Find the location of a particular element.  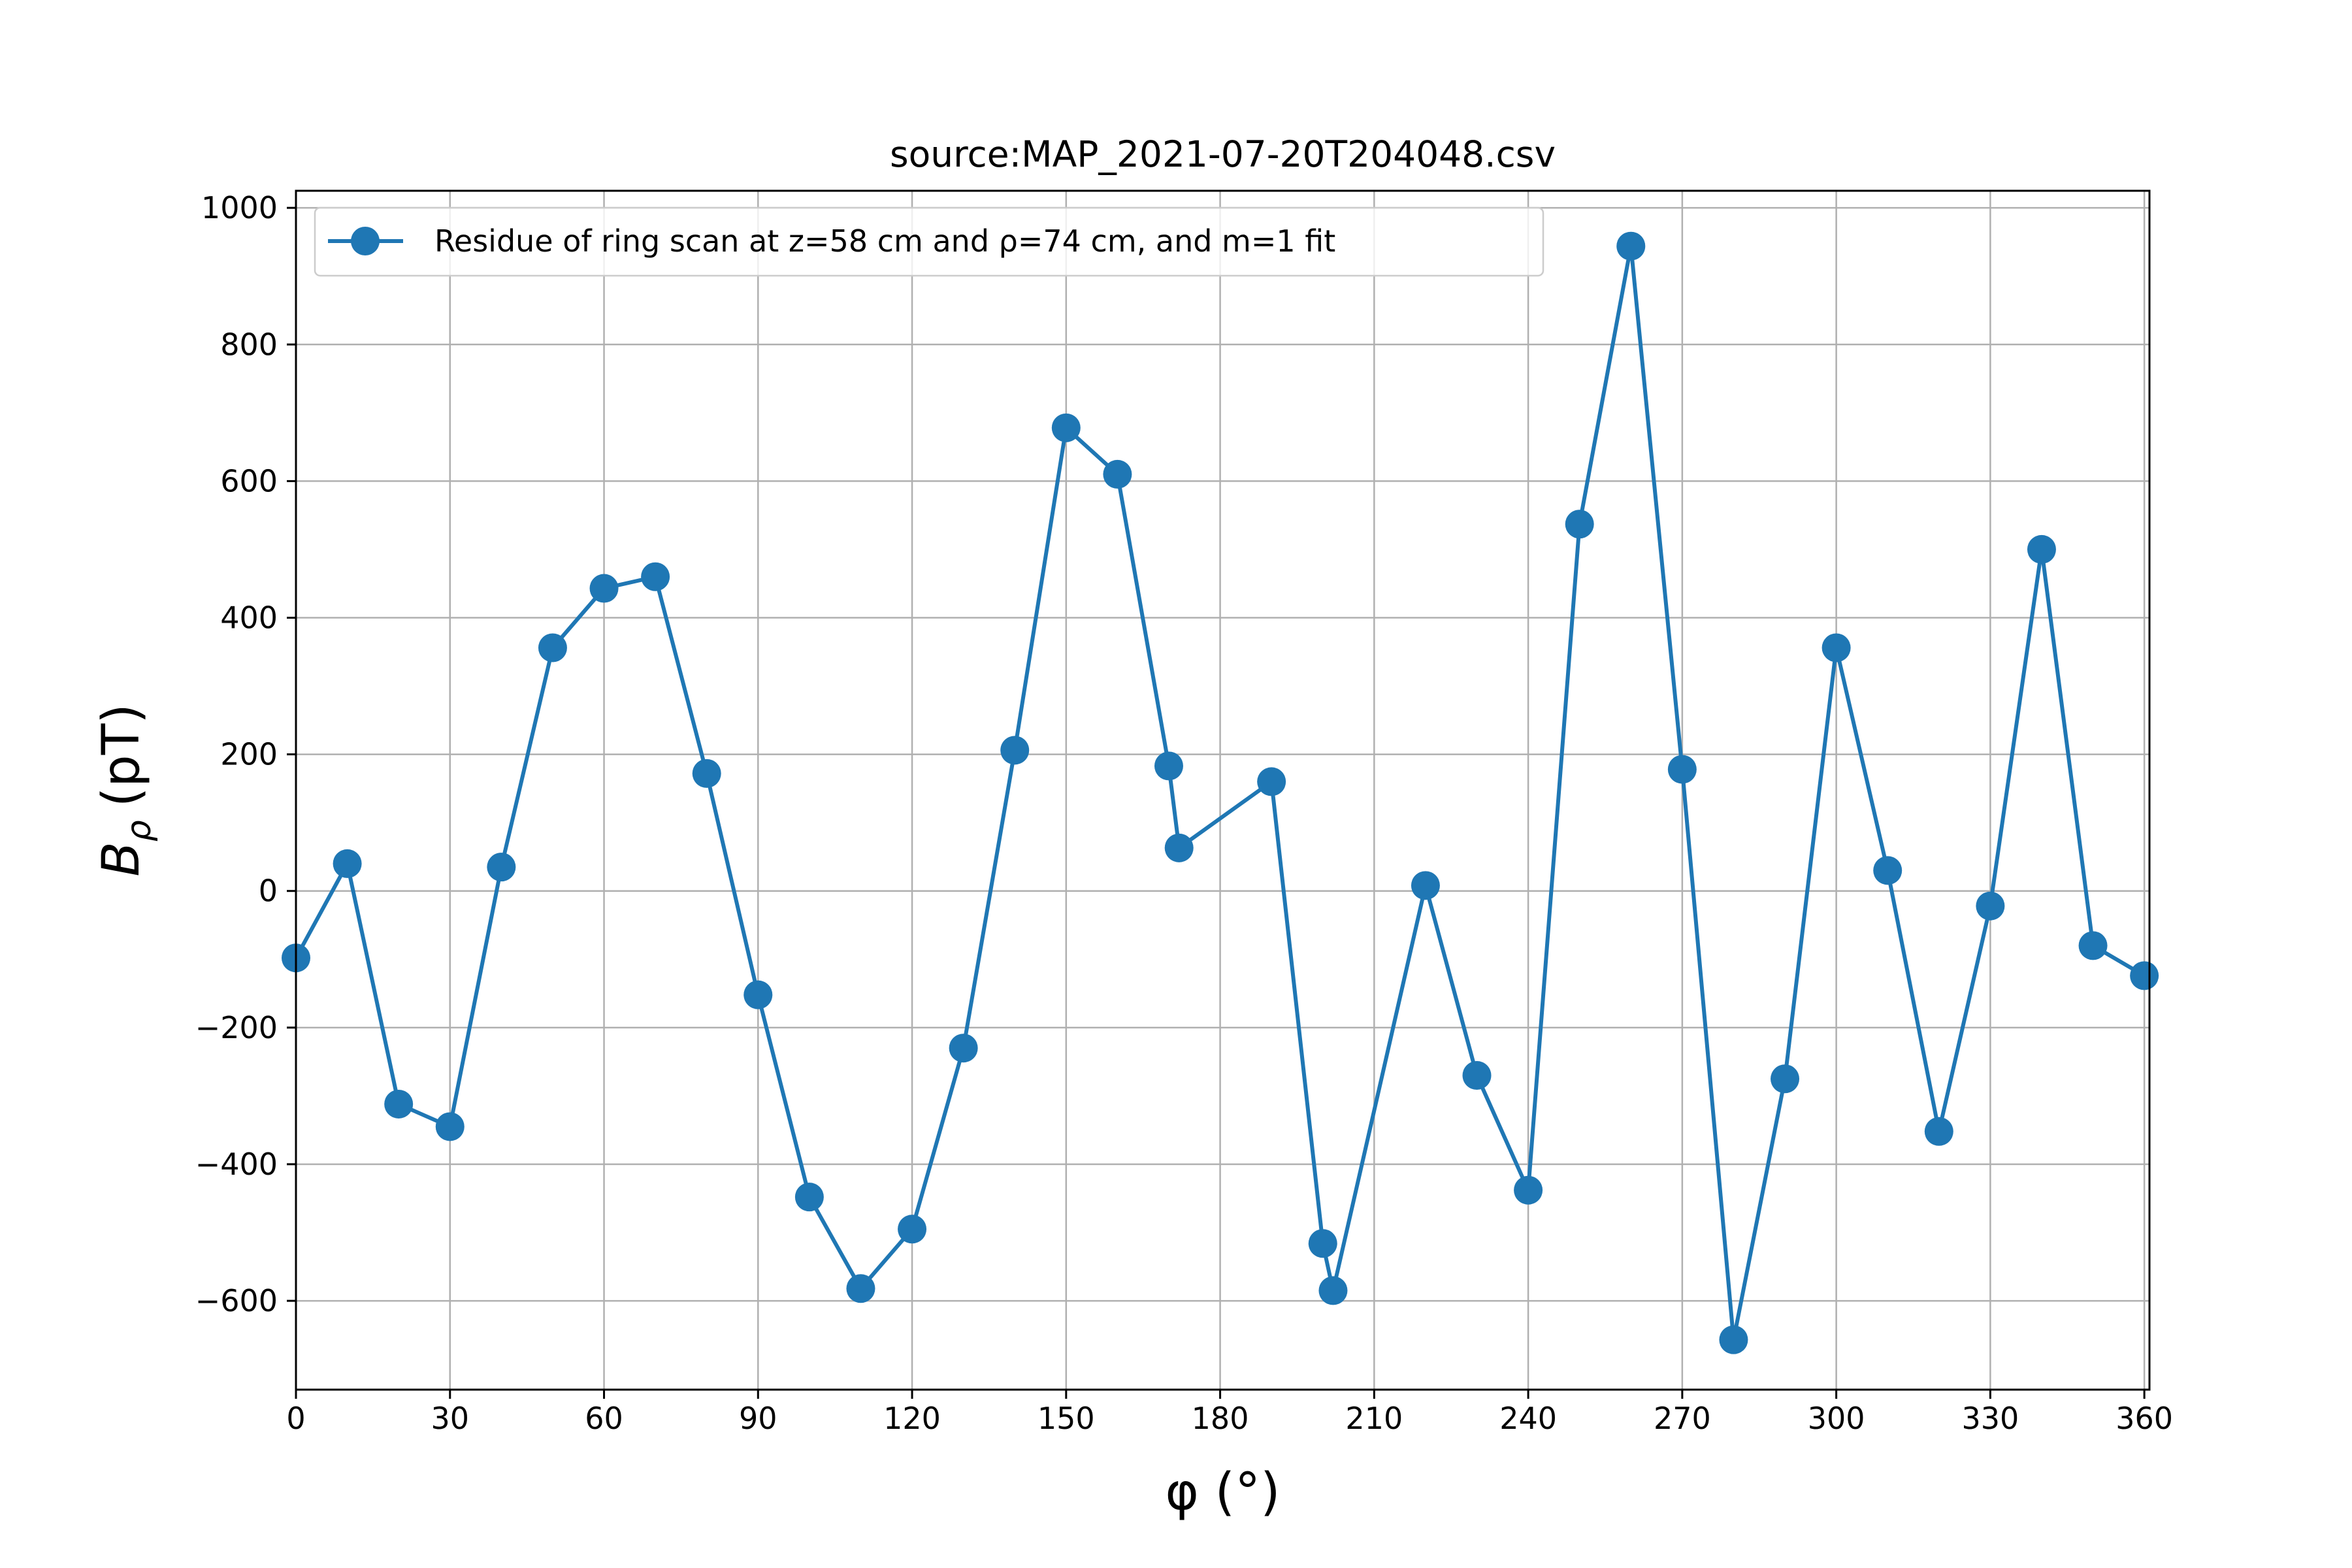

y-tick-label: −600 is located at coordinates (236, 1300).